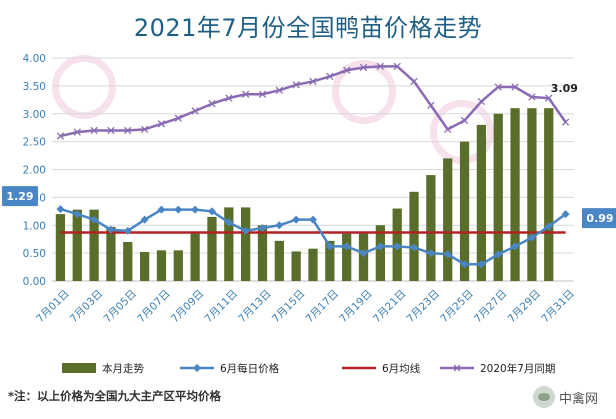 The image size is (616, 419). Describe the element at coordinates (390, 307) in the screenshot. I see `x-tick-label: 7月21日` at that location.